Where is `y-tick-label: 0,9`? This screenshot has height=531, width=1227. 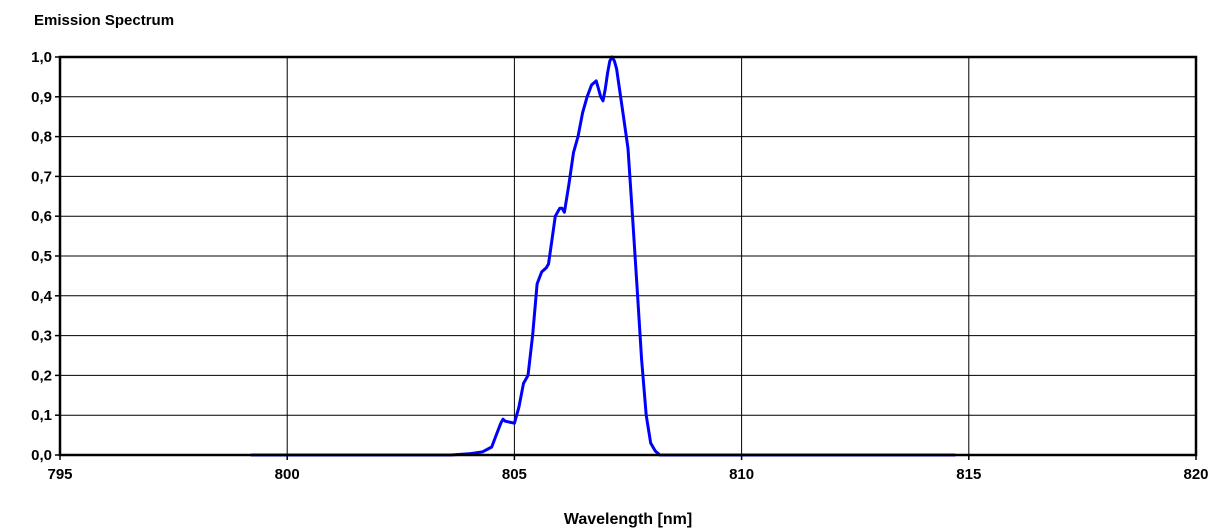 y-tick-label: 0,9 is located at coordinates (41, 97).